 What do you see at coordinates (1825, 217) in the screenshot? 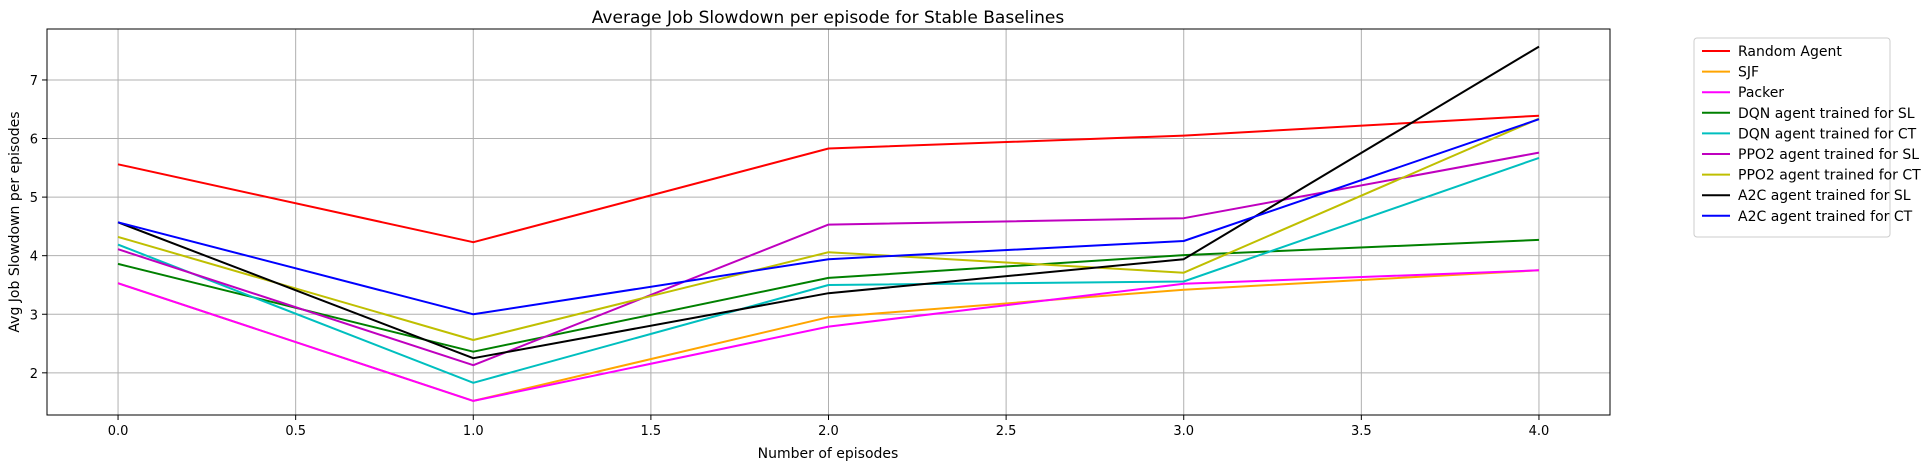
I see `legend-label: A2C agent trained for CT` at bounding box center [1825, 217].